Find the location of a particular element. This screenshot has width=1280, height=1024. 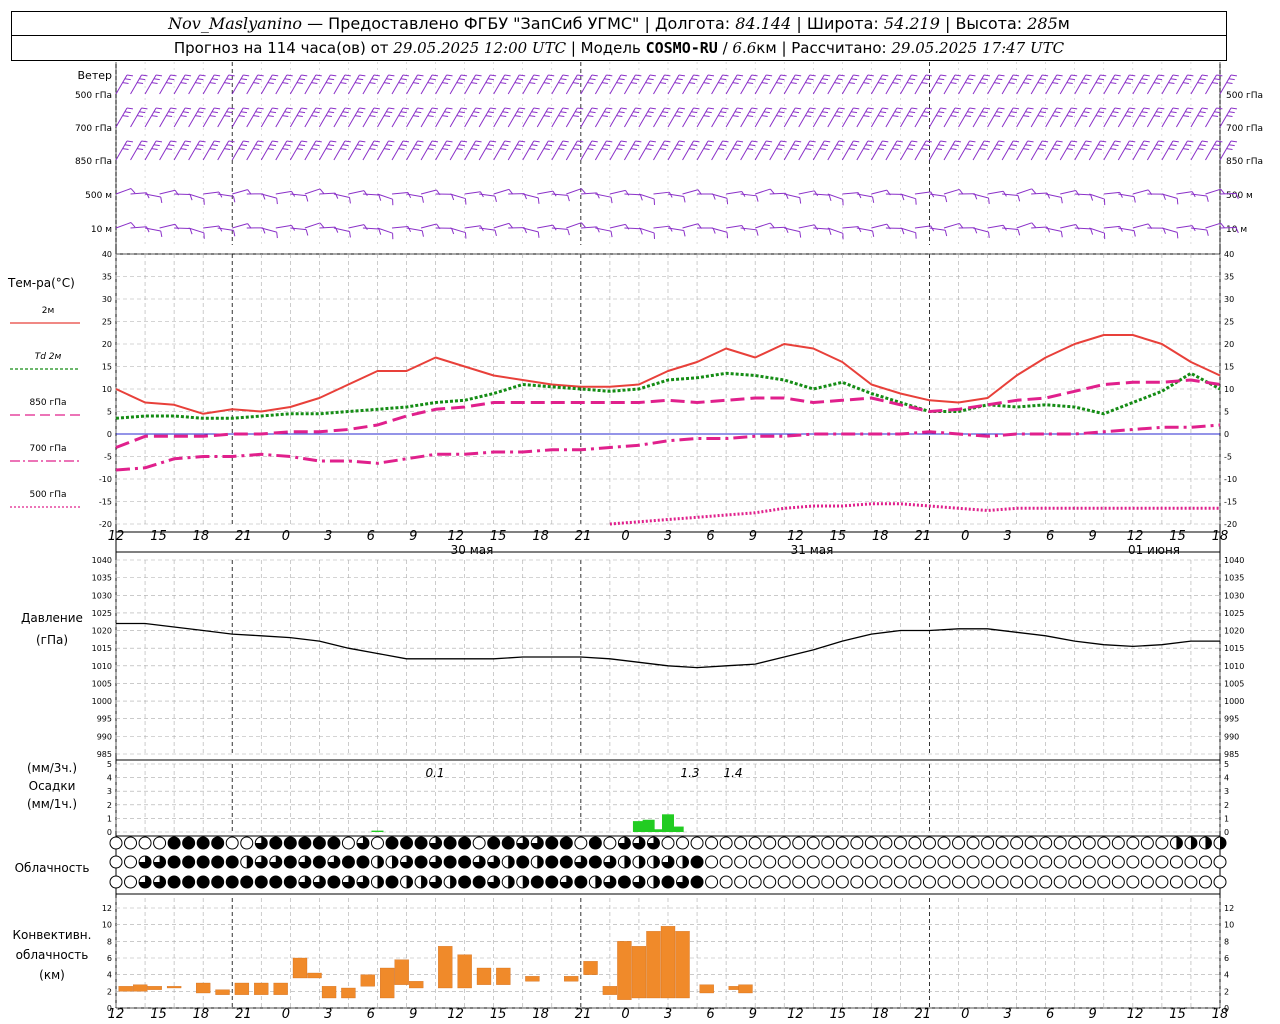

hour-tick-label: 12 is located at coordinates (1135, 536).